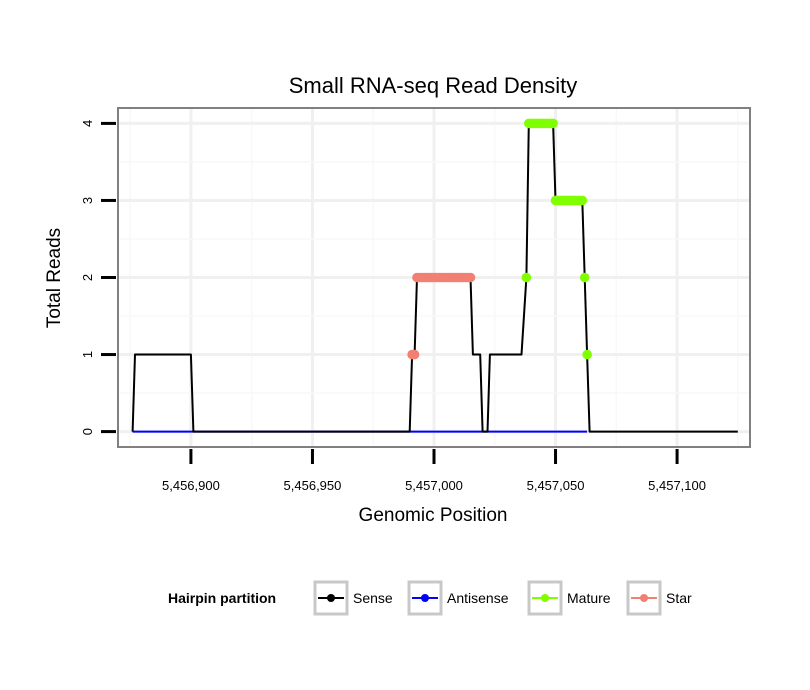 The image size is (810, 690). I want to click on legend-label: Antisense, so click(478, 598).